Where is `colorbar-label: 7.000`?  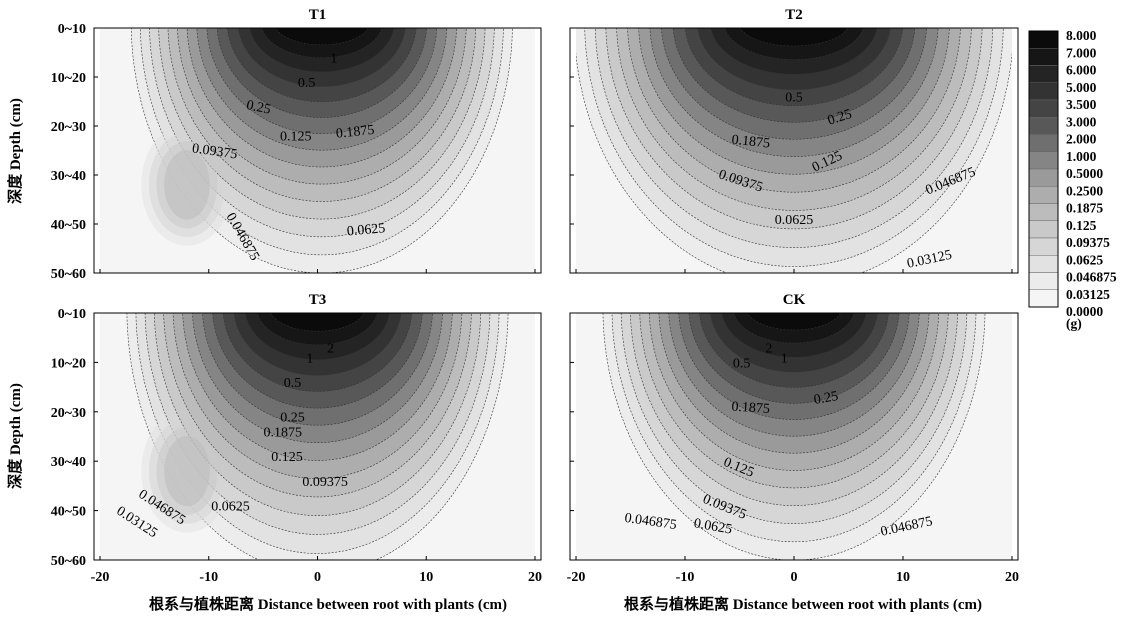 colorbar-label: 7.000 is located at coordinates (1081, 52).